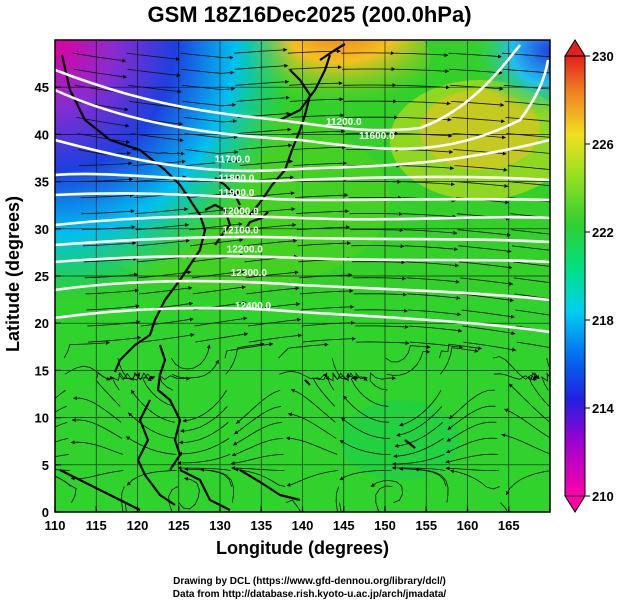  I want to click on contour-label: 12300.0, so click(249, 273).